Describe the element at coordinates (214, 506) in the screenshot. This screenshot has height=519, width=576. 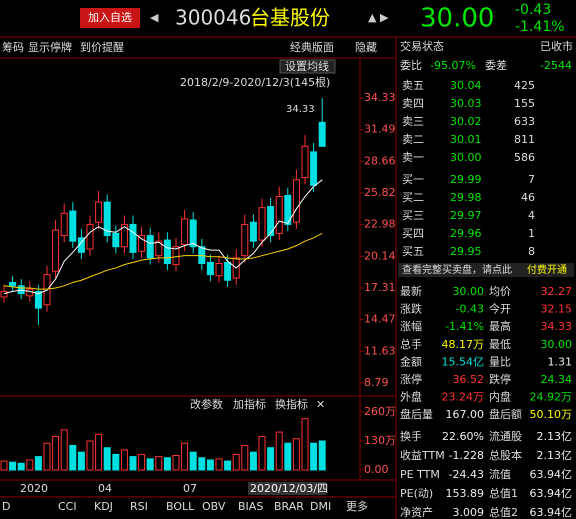
I see `indicator-tab: OBV` at that location.